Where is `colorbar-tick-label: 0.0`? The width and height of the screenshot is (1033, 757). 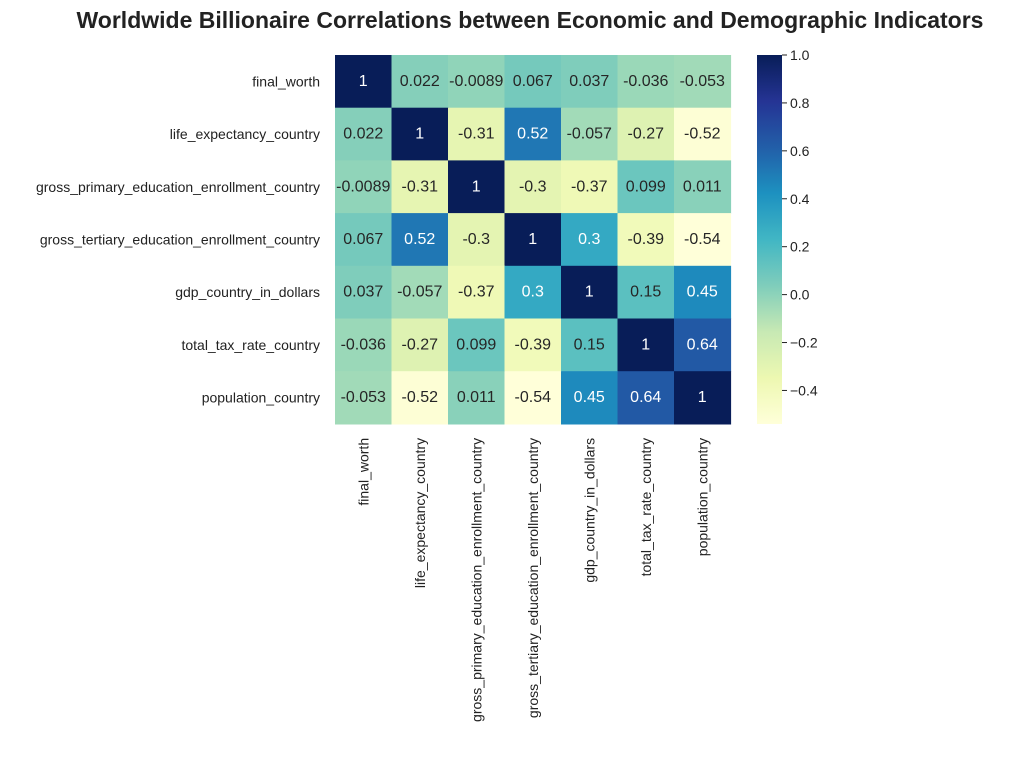
colorbar-tick-label: 0.0 is located at coordinates (800, 295).